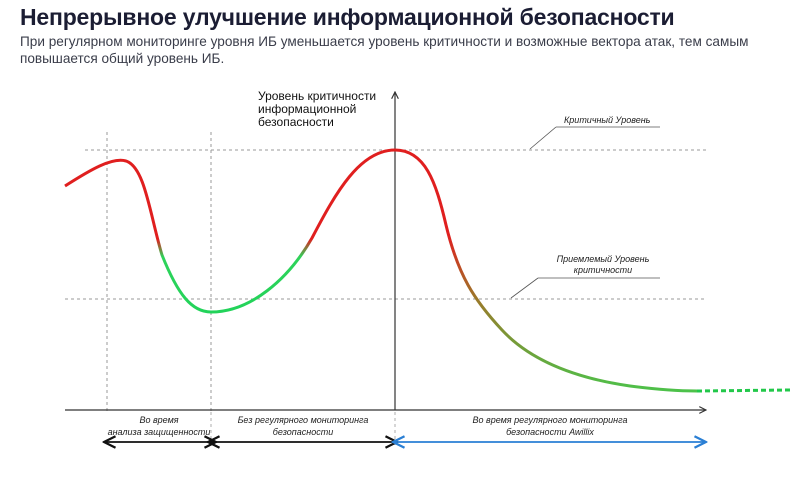  I want to click on critical-level-label: Критичный Уровень, so click(607, 120).